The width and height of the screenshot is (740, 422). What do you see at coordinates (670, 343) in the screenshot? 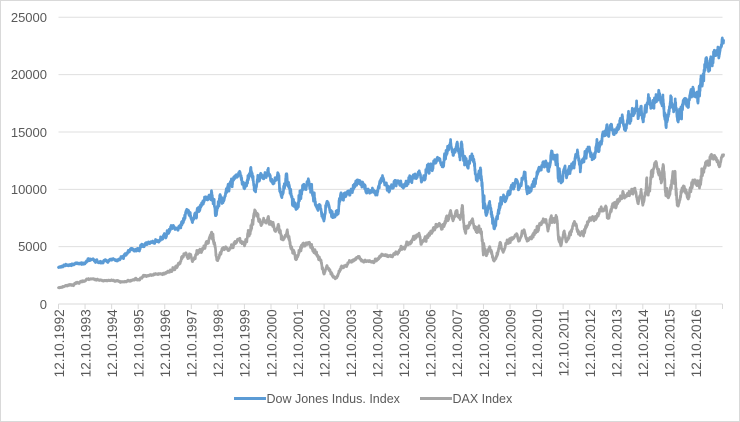
I see `svg-text: 12.10.2015` at bounding box center [670, 343].